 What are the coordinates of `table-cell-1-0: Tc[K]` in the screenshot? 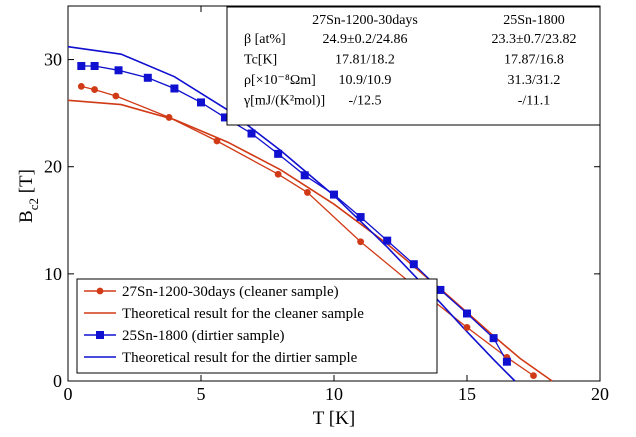 It's located at (260, 60).